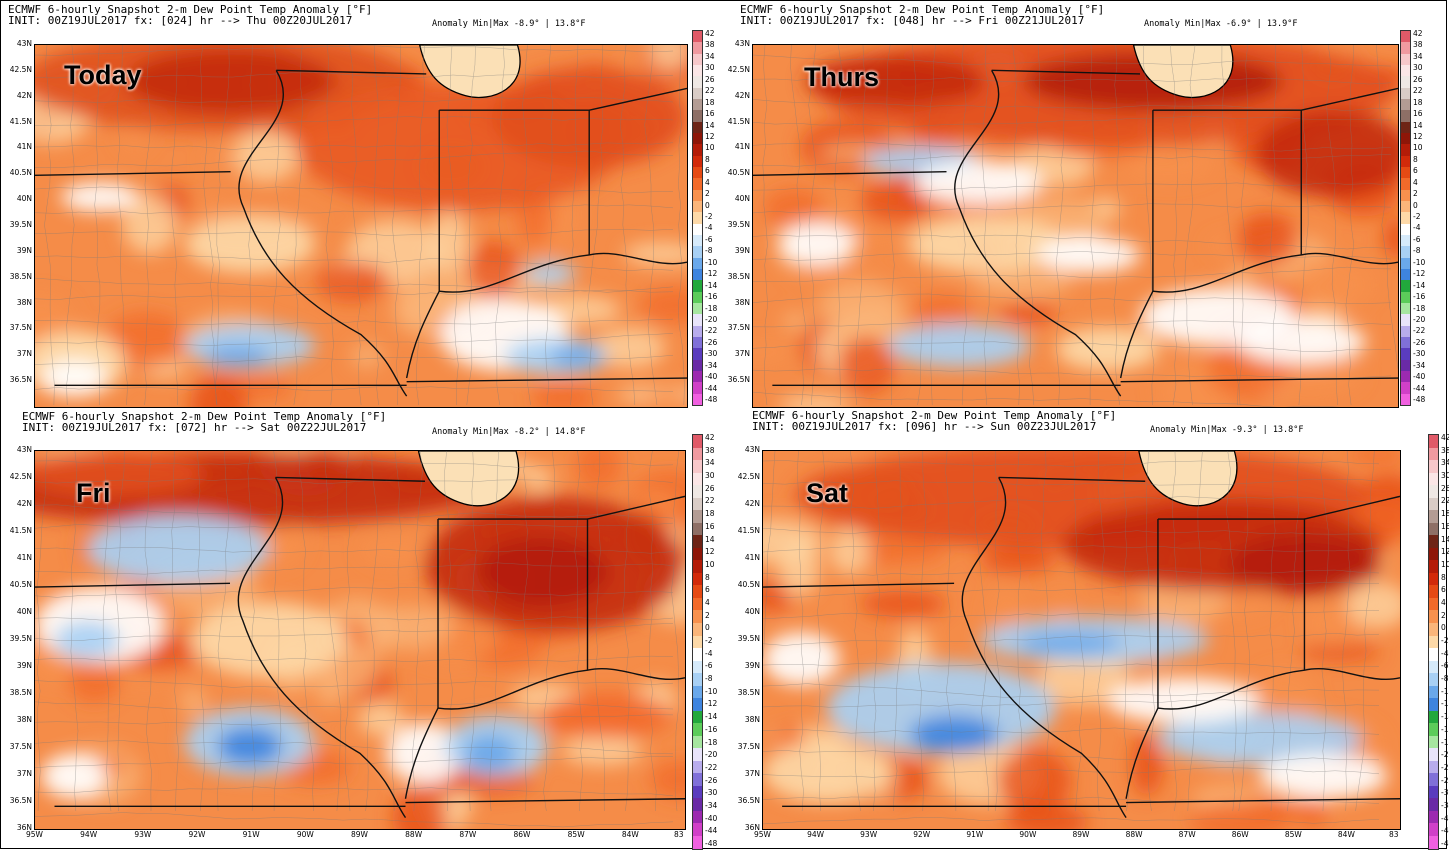 The height and width of the screenshot is (851, 1449). Describe the element at coordinates (748, 692) in the screenshot. I see `latitude-label: 38.5N` at that location.